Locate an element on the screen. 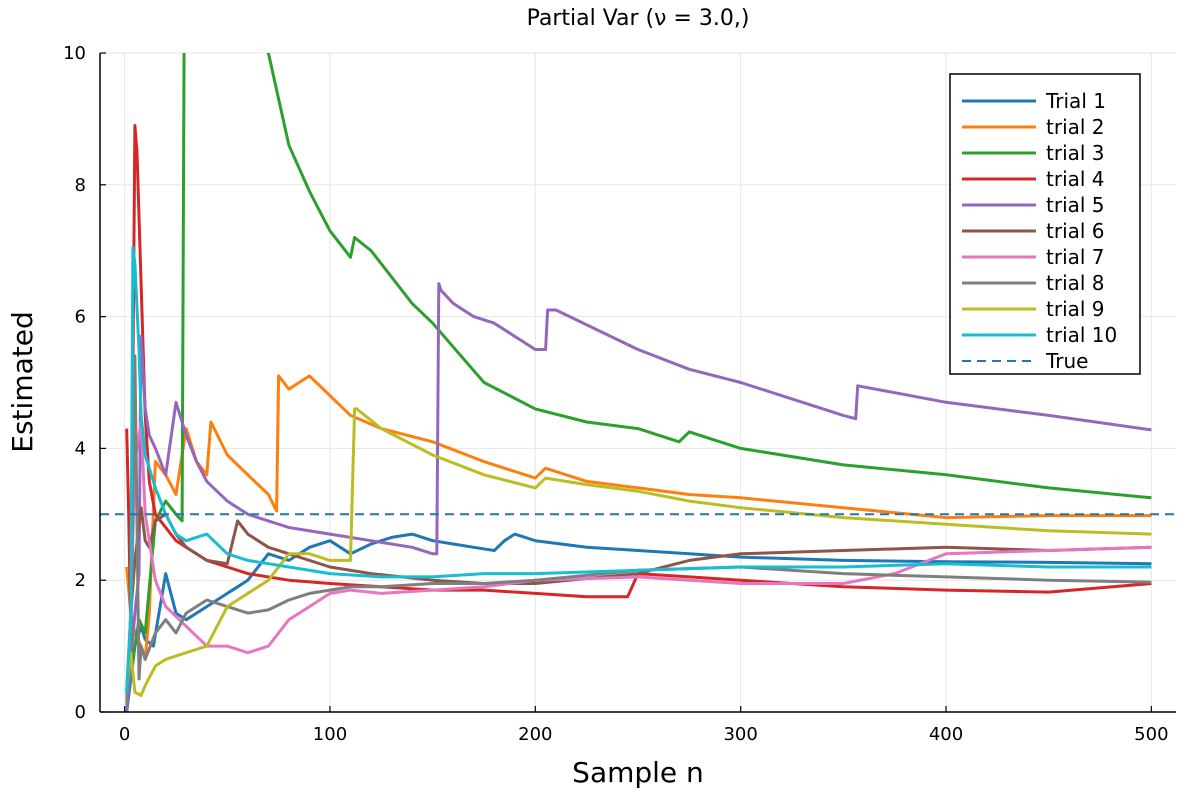 Image resolution: width=1200 pixels, height=800 pixels. y-tick-label-2: 4 is located at coordinates (80, 448).